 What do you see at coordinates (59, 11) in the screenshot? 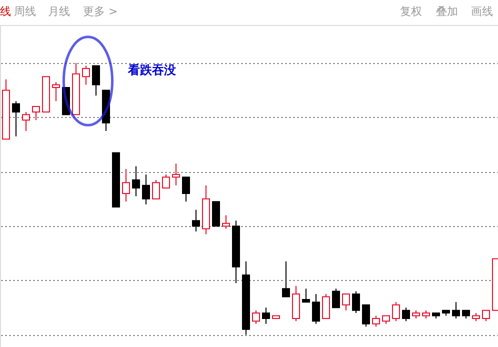
I see `text: 月线` at bounding box center [59, 11].